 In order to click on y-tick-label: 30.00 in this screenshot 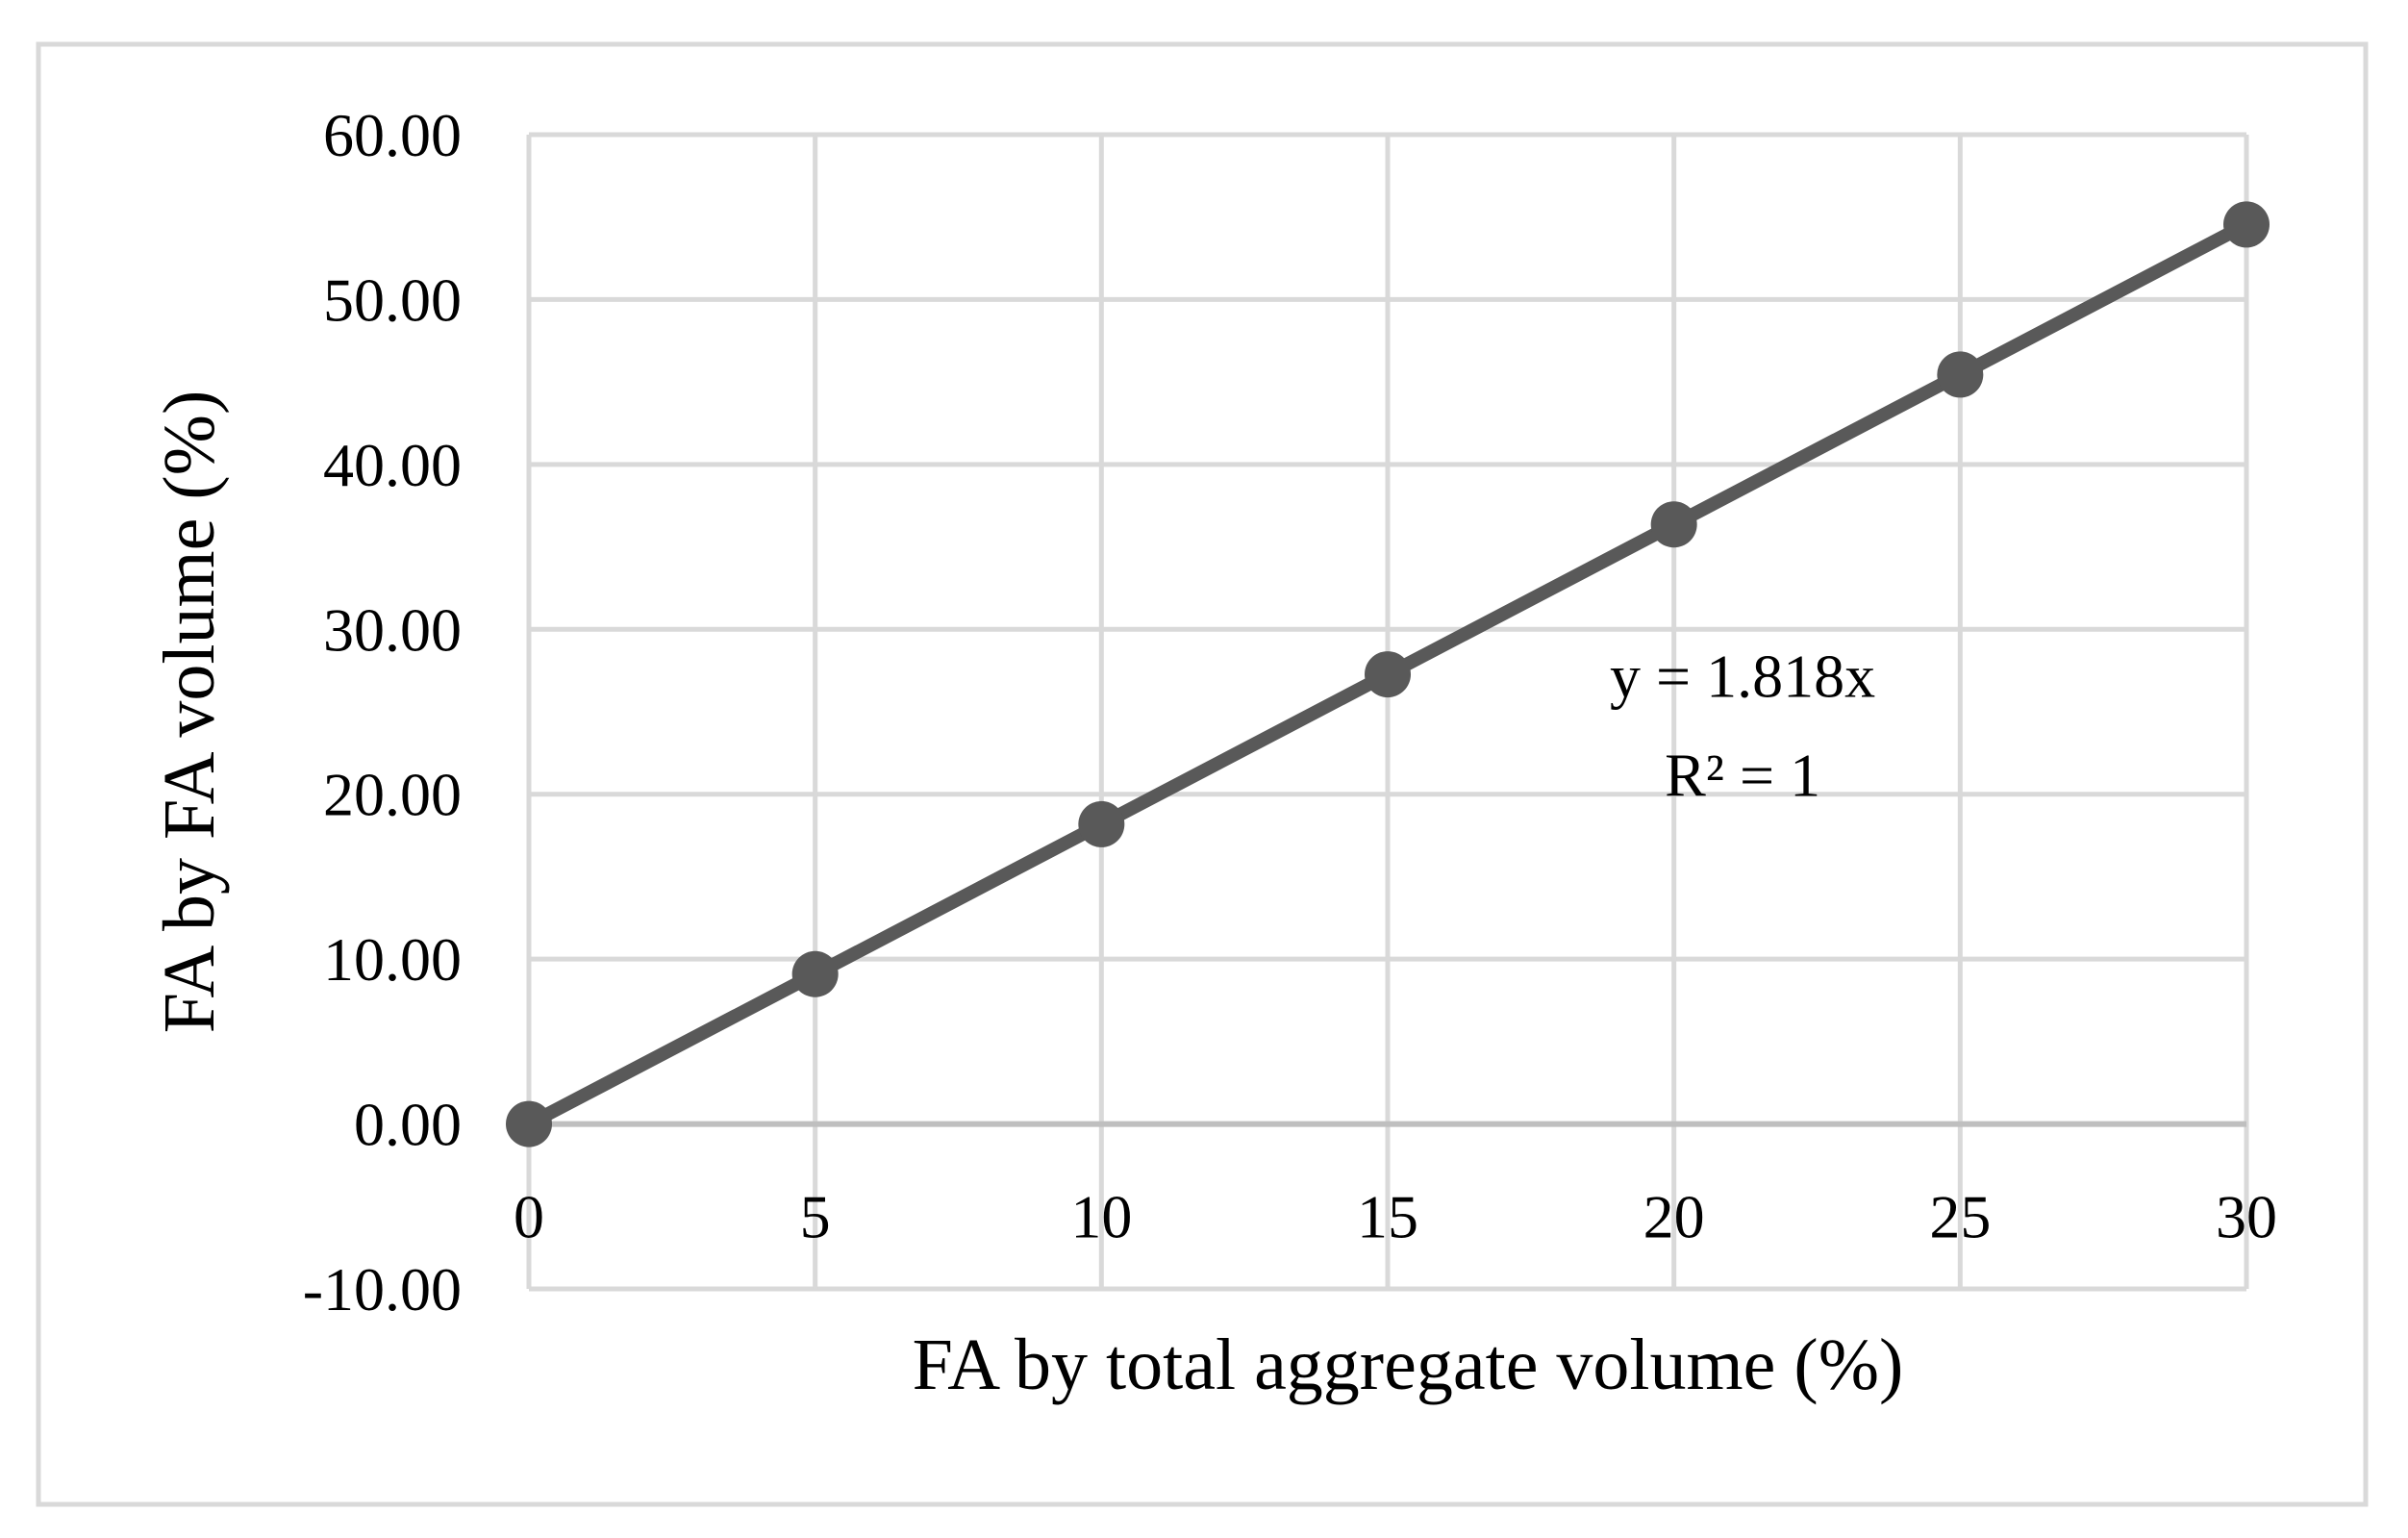, I will do `click(392, 630)`.